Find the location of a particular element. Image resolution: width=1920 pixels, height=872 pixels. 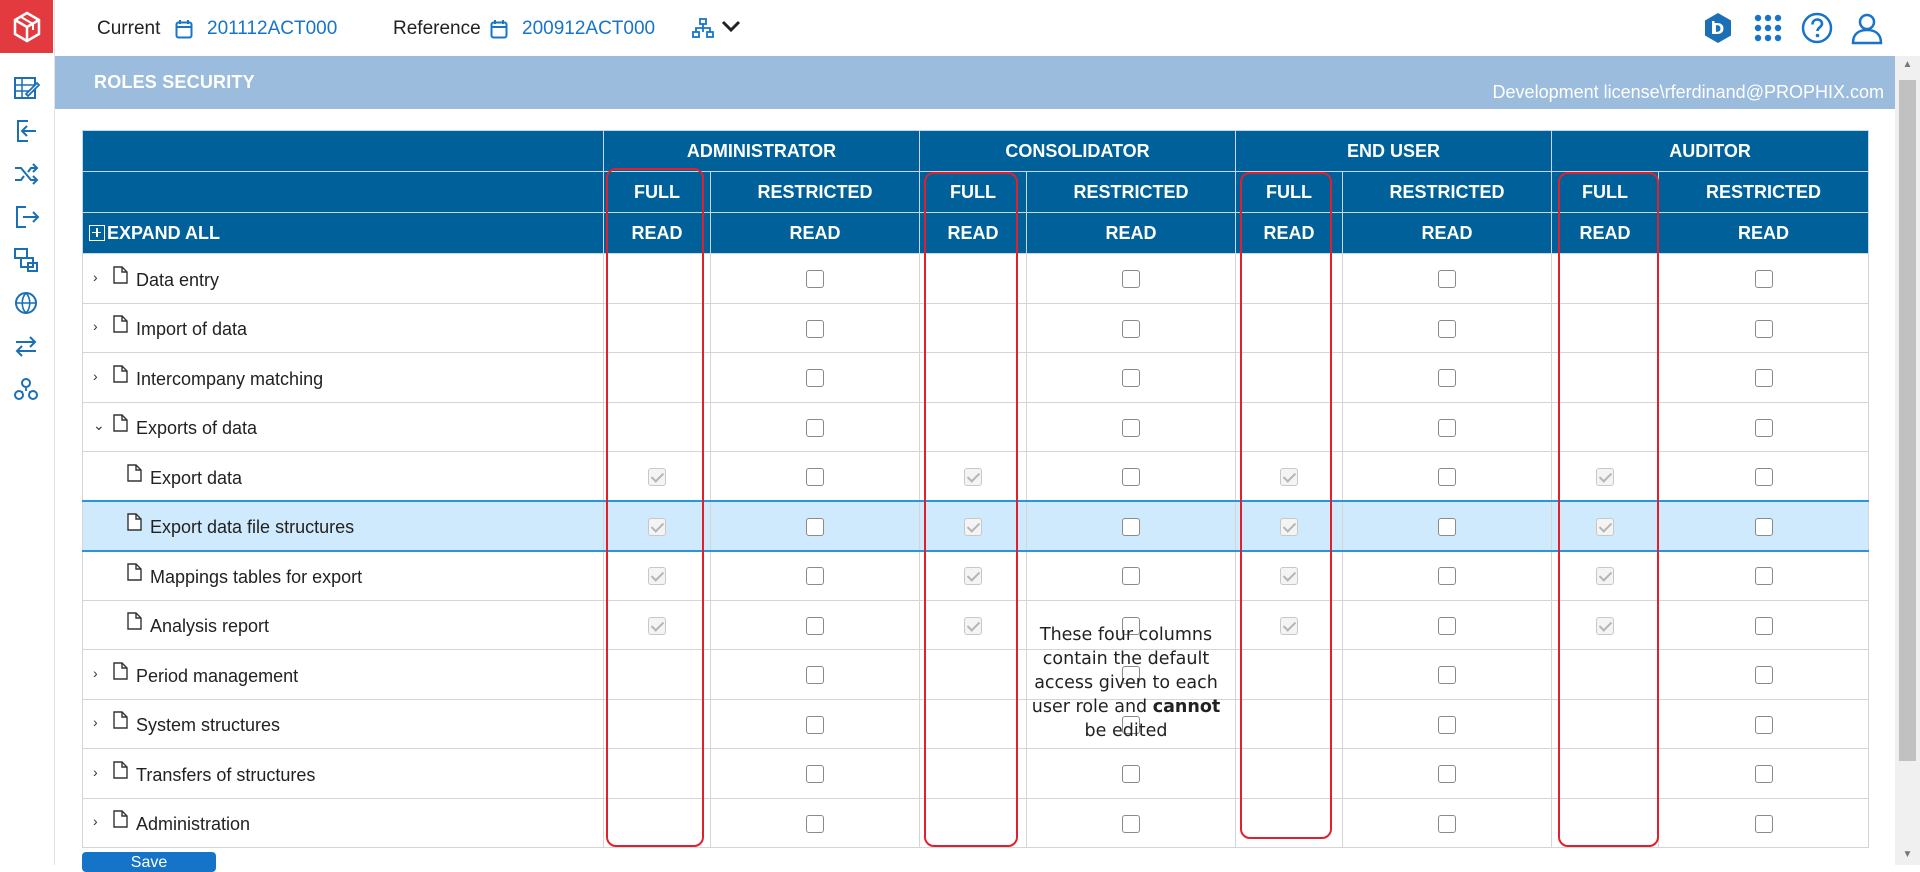

row-label-cell: Export data is located at coordinates (343, 476).